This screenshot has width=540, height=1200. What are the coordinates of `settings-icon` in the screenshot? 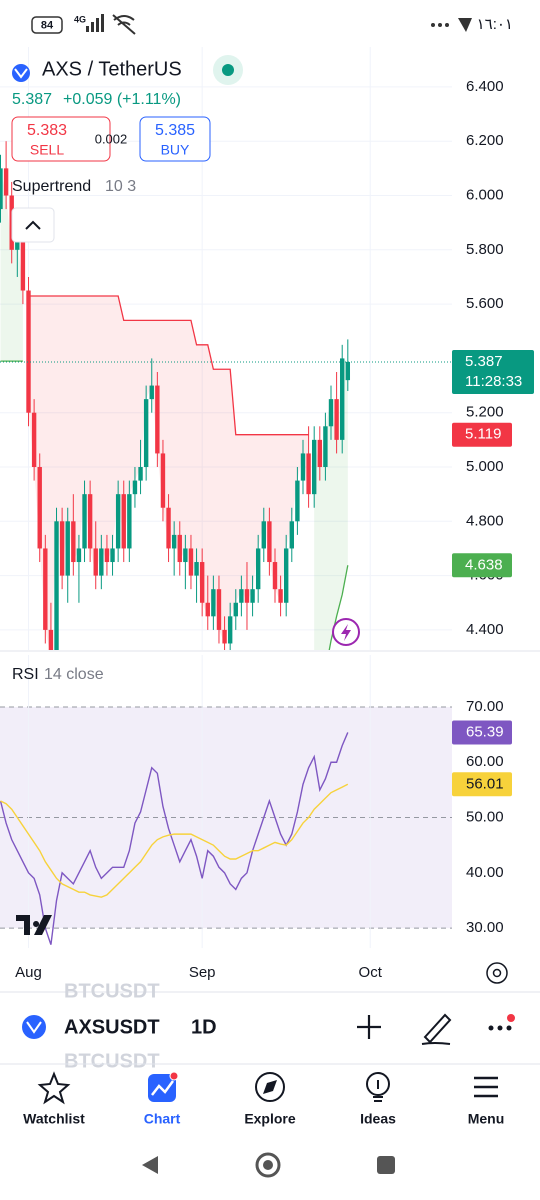 It's located at (497, 973).